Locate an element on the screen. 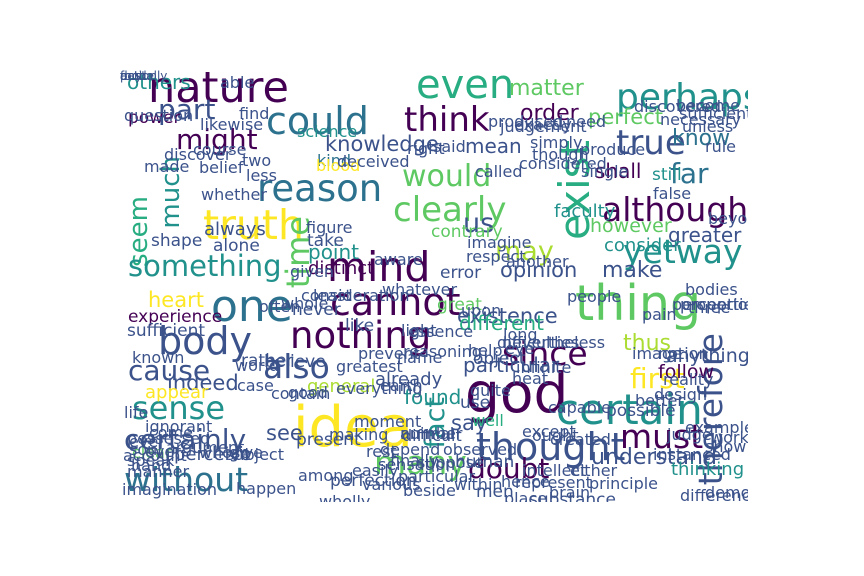 The image size is (864, 576). word: prevent is located at coordinates (389, 353).